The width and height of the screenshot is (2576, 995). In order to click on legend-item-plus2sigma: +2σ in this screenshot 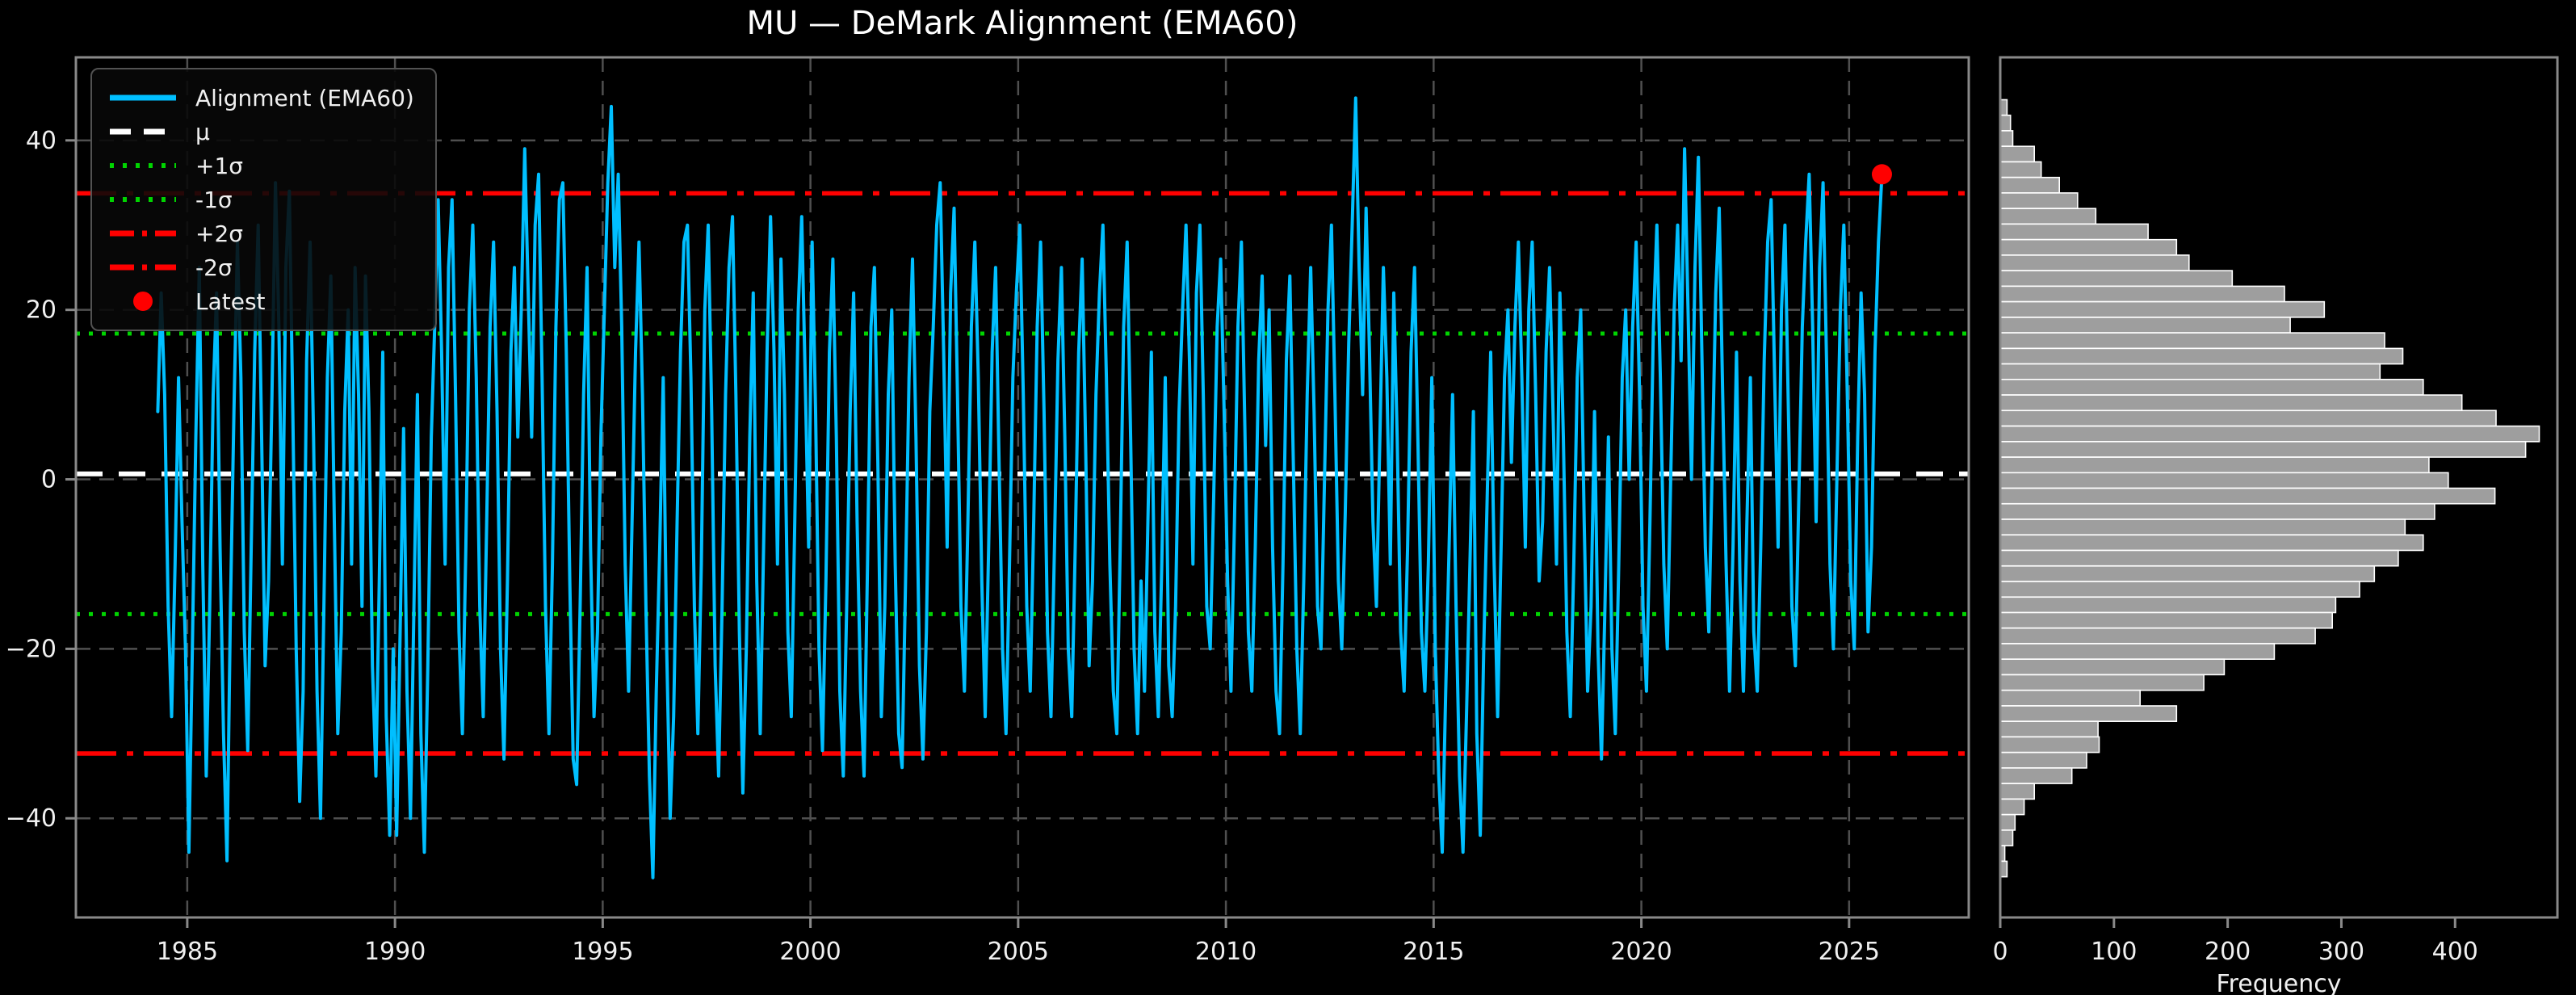, I will do `click(261, 233)`.